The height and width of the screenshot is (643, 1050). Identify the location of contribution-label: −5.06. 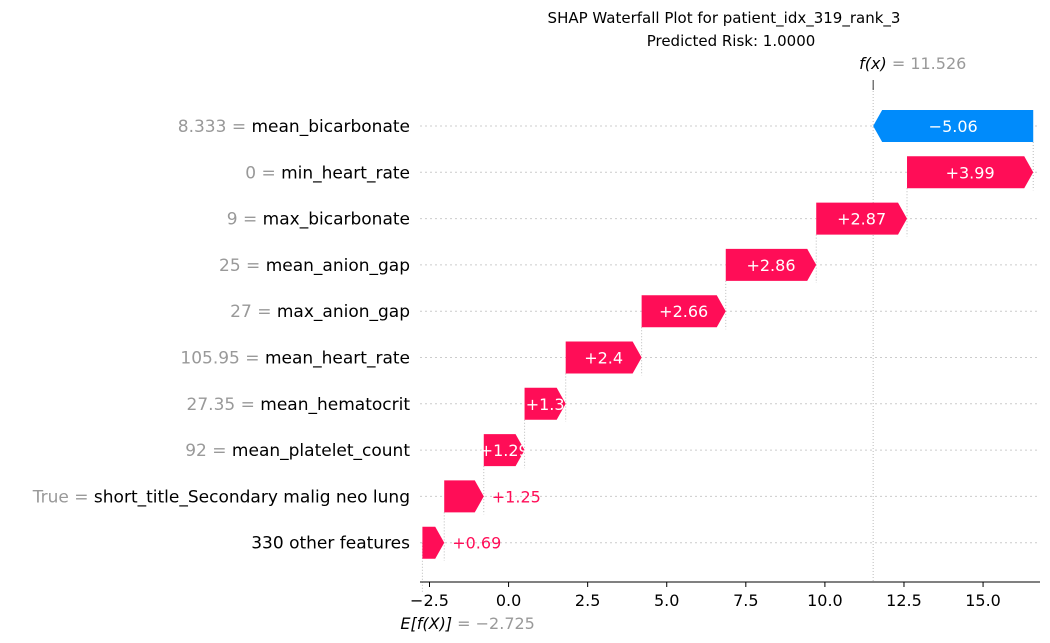
(953, 126).